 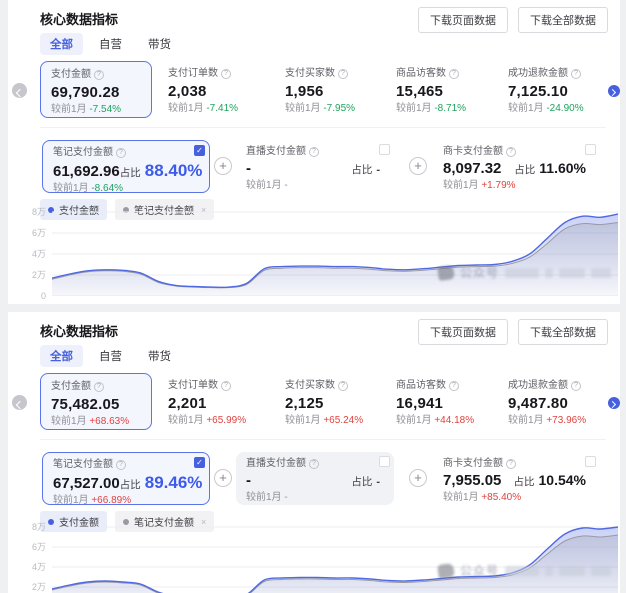 What do you see at coordinates (339, 108) in the screenshot?
I see `change-value: -7.95%` at bounding box center [339, 108].